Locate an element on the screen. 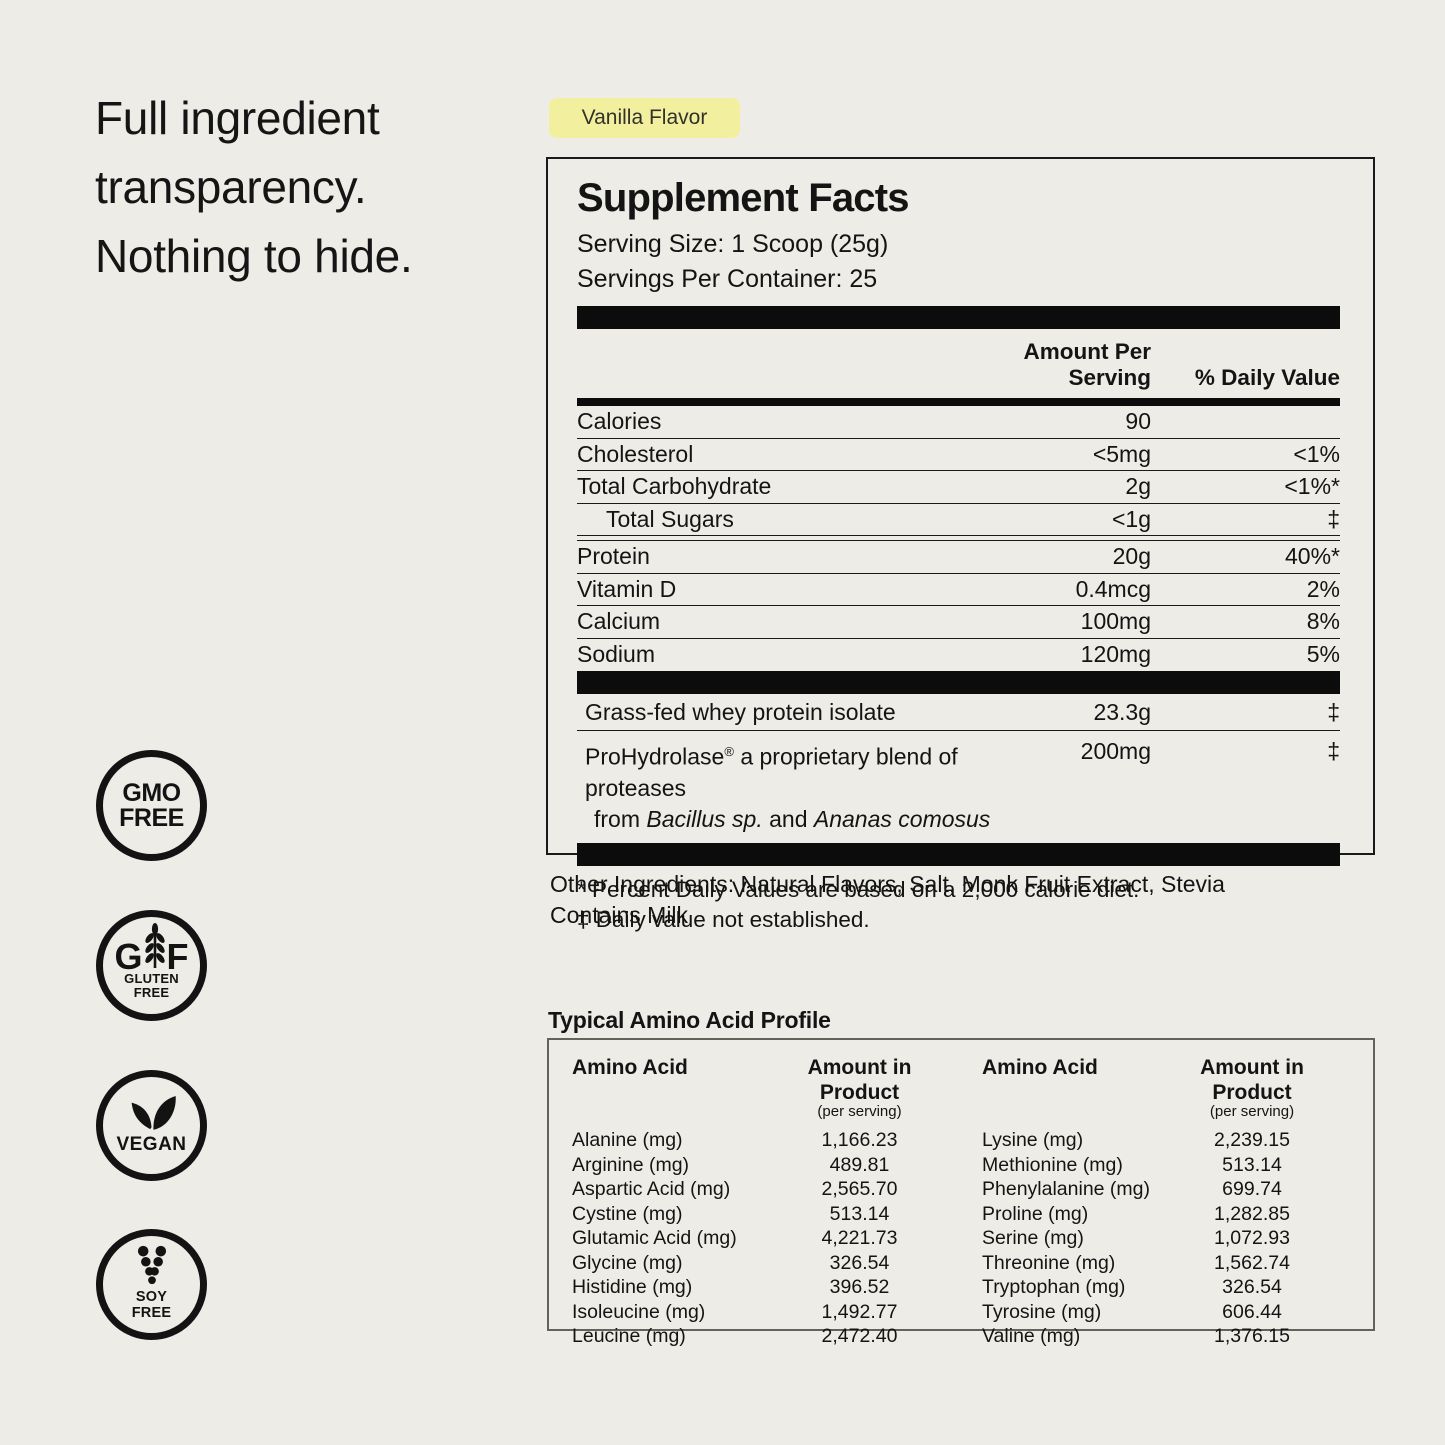 This screenshot has height=1445, width=1445. amino-name: Proline (mg) is located at coordinates (1035, 1213).